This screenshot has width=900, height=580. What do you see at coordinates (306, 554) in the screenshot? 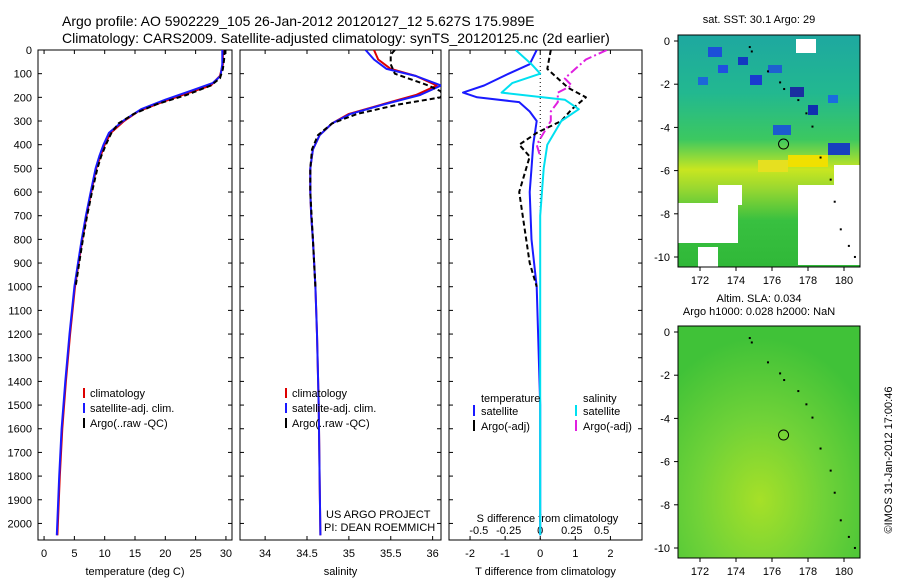
I see `x-tick-label: 34.5` at bounding box center [306, 554].